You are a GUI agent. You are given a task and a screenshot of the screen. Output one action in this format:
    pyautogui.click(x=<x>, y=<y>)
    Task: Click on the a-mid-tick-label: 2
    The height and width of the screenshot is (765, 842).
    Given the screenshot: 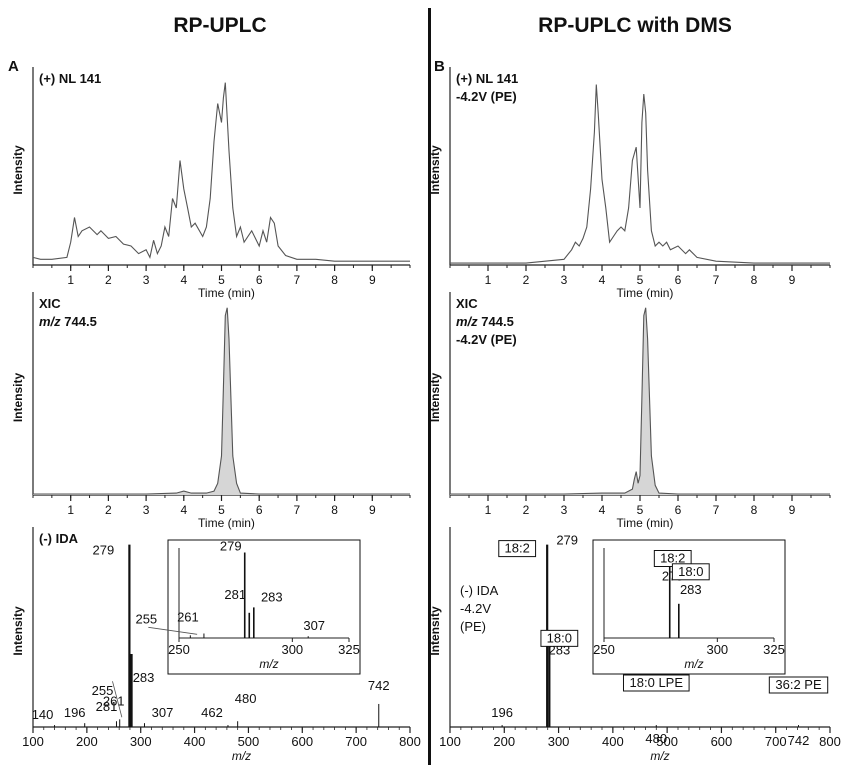 What is the action you would take?
    pyautogui.click(x=108, y=510)
    